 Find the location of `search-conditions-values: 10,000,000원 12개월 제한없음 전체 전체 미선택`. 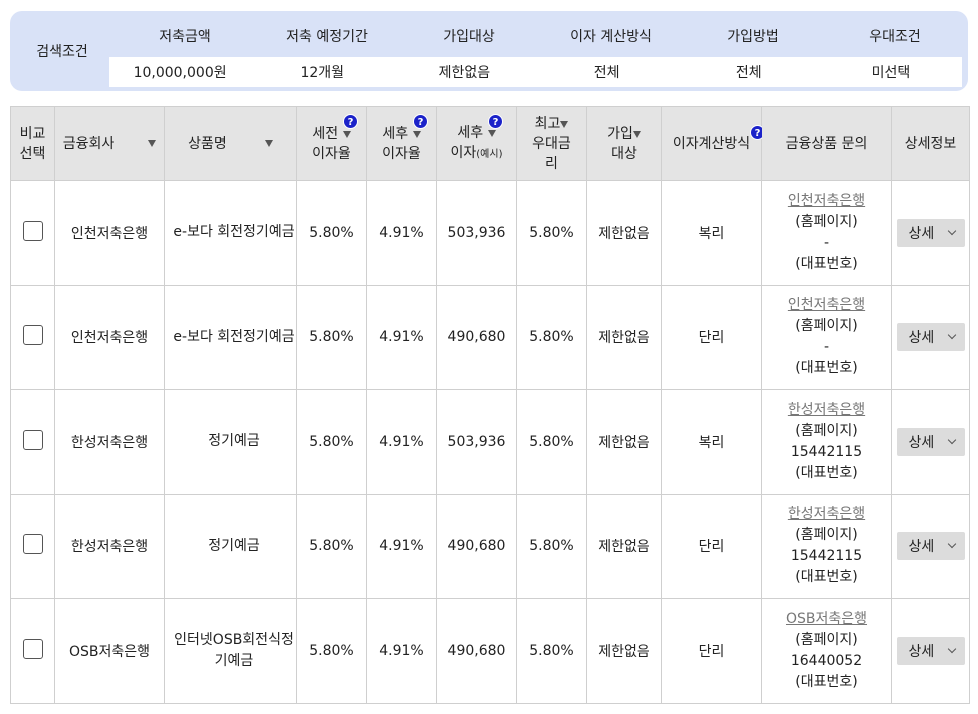

search-conditions-values: 10,000,000원 12개월 제한없음 전체 전체 미선택 is located at coordinates (535, 72).